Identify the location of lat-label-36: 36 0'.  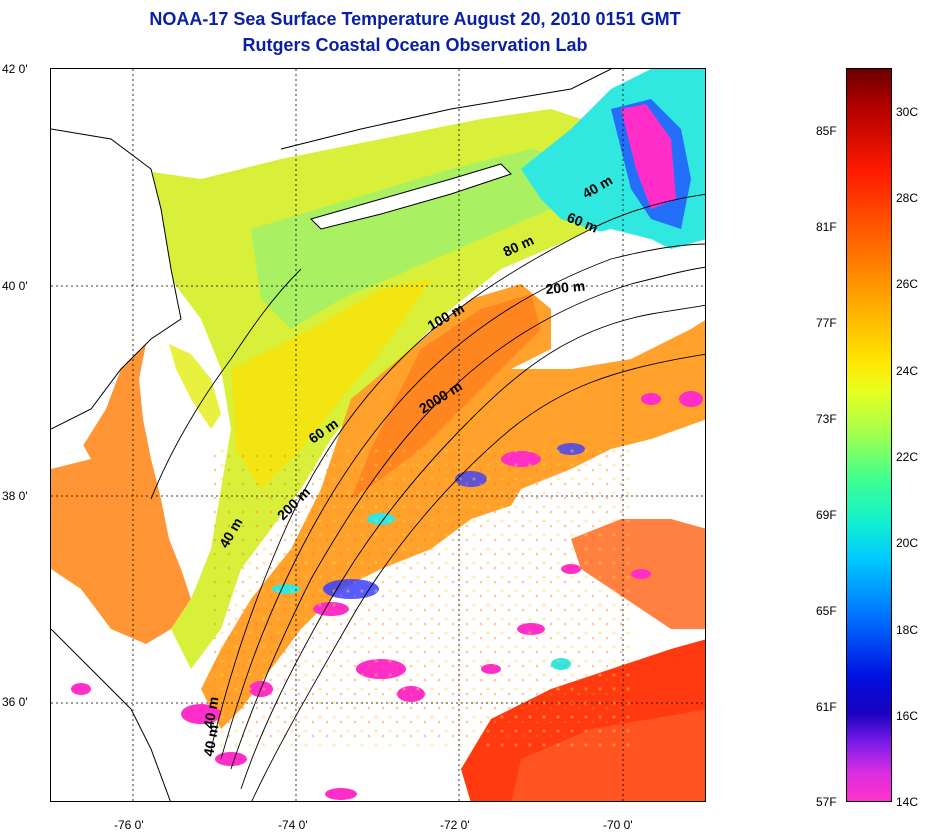
(15, 702).